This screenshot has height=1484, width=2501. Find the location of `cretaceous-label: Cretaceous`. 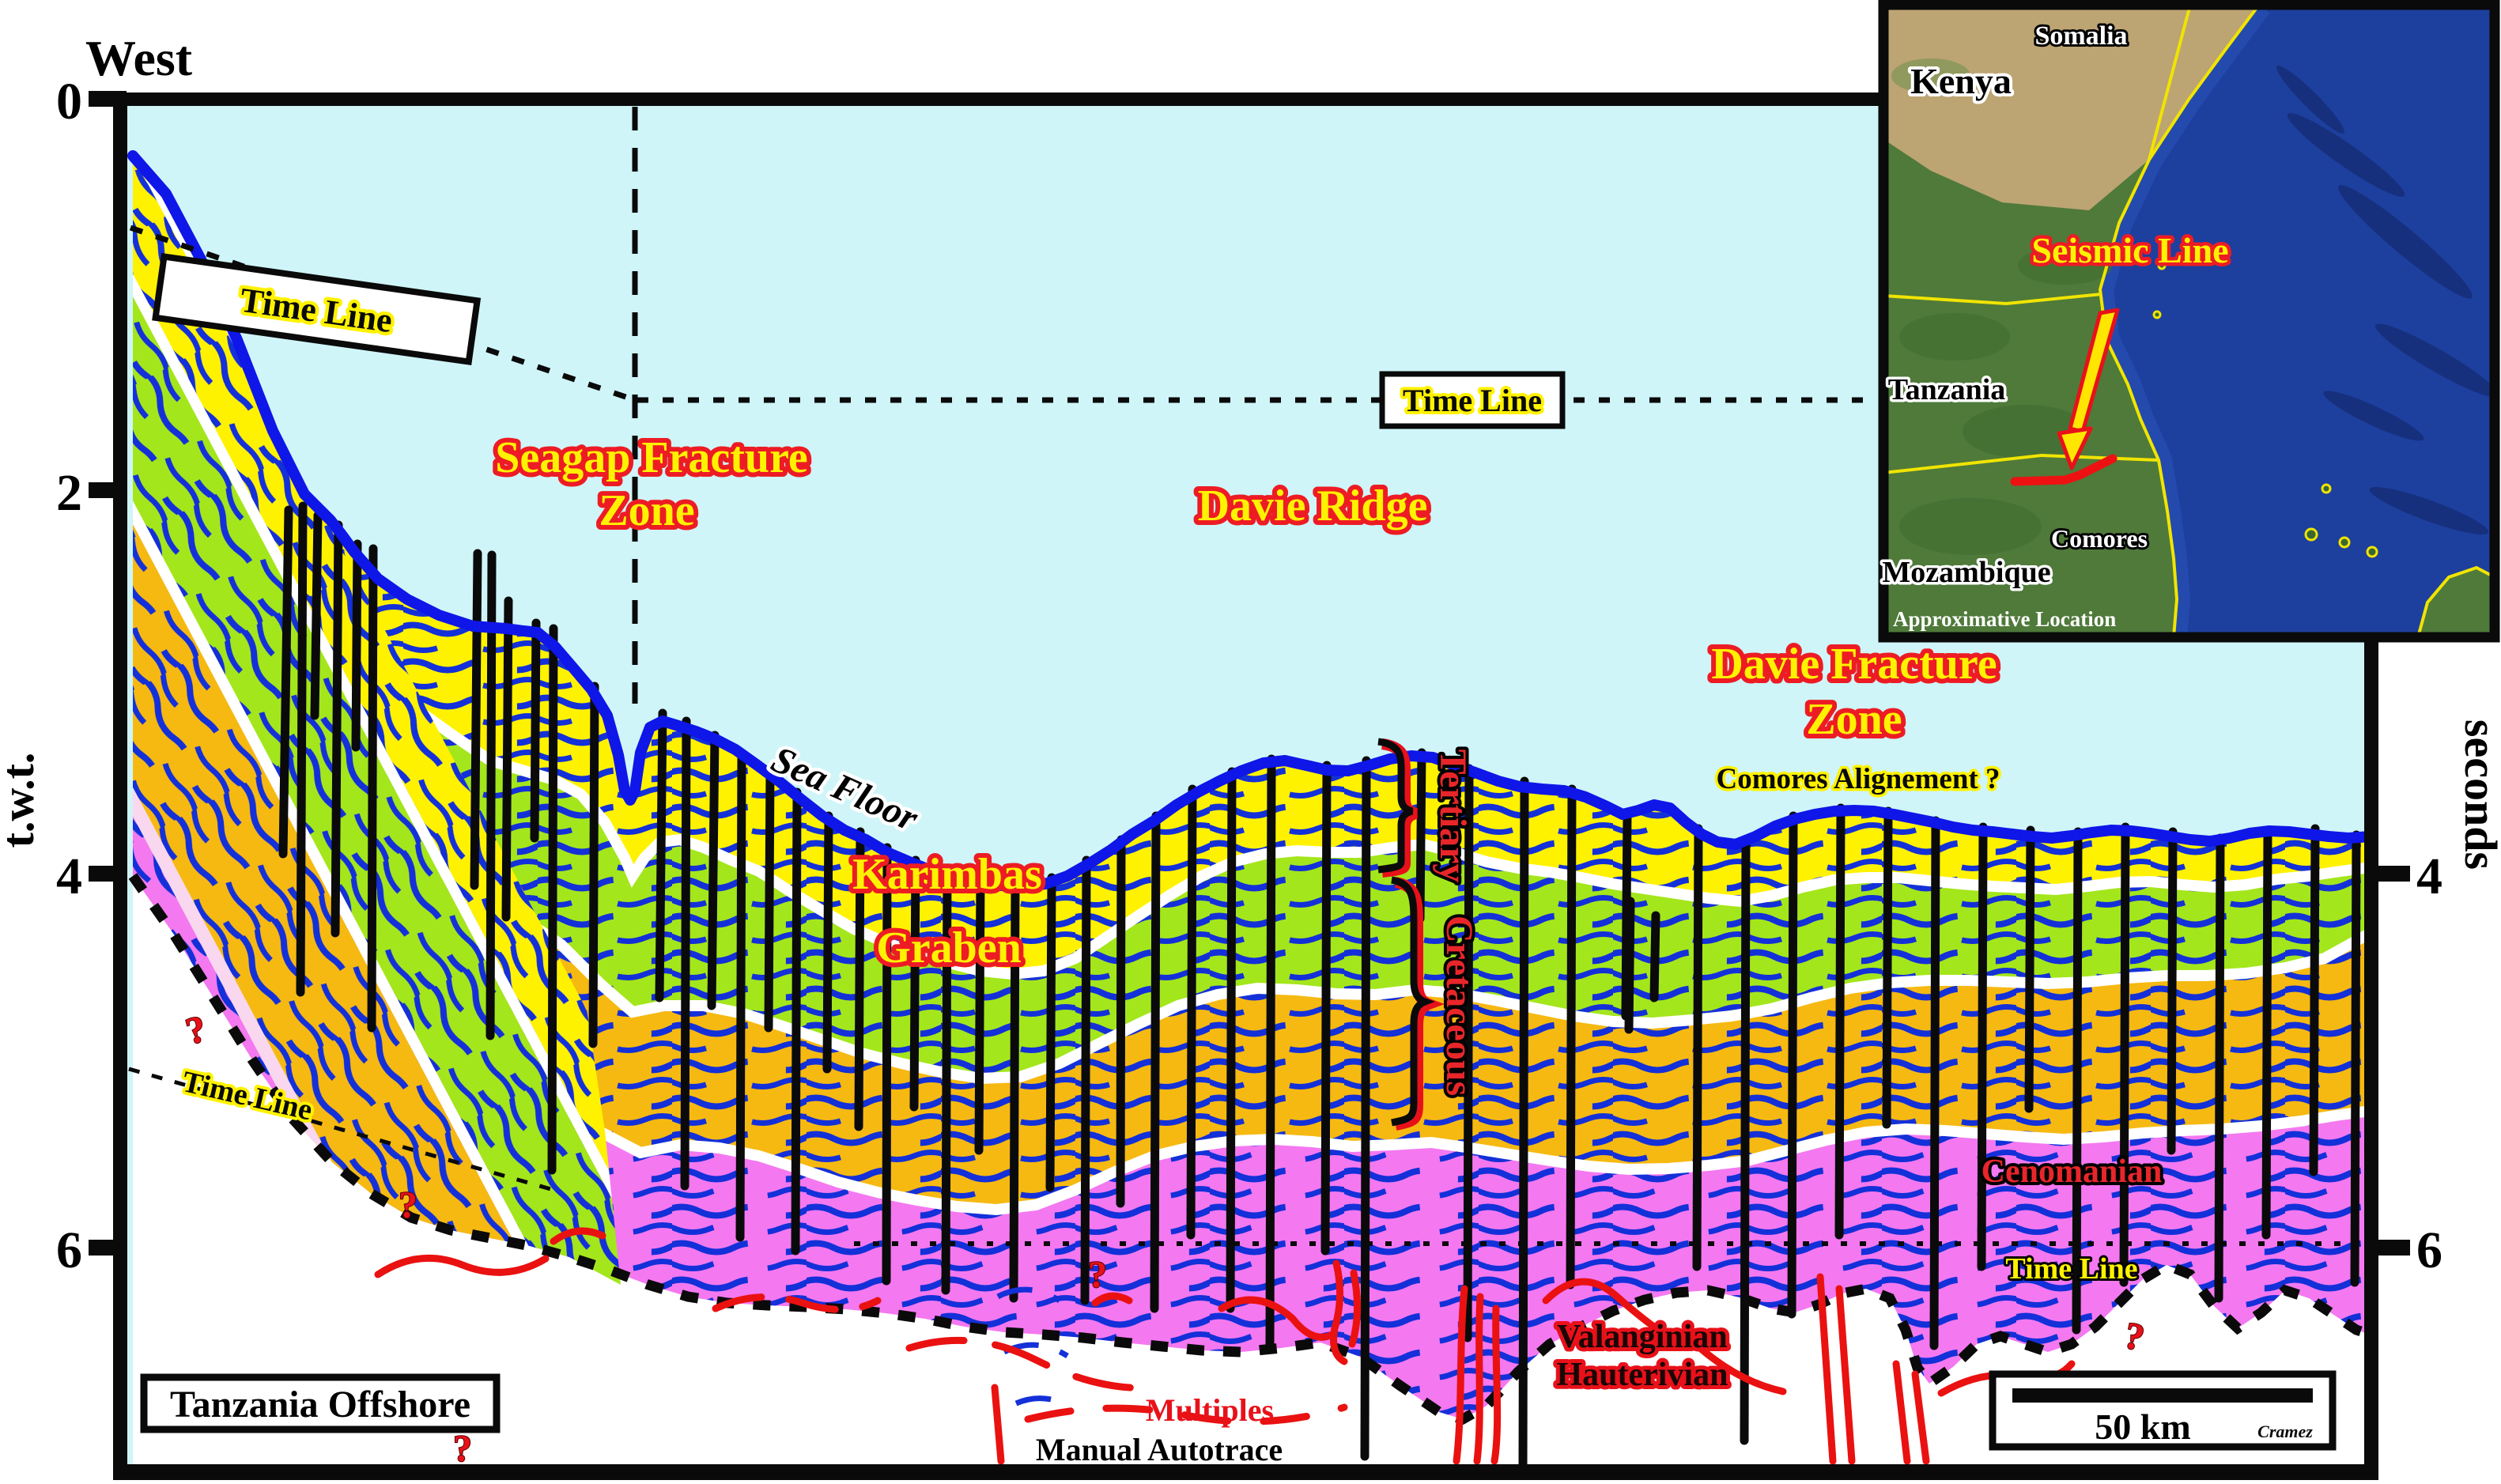

cretaceous-label: Cretaceous is located at coordinates (1459, 1006).